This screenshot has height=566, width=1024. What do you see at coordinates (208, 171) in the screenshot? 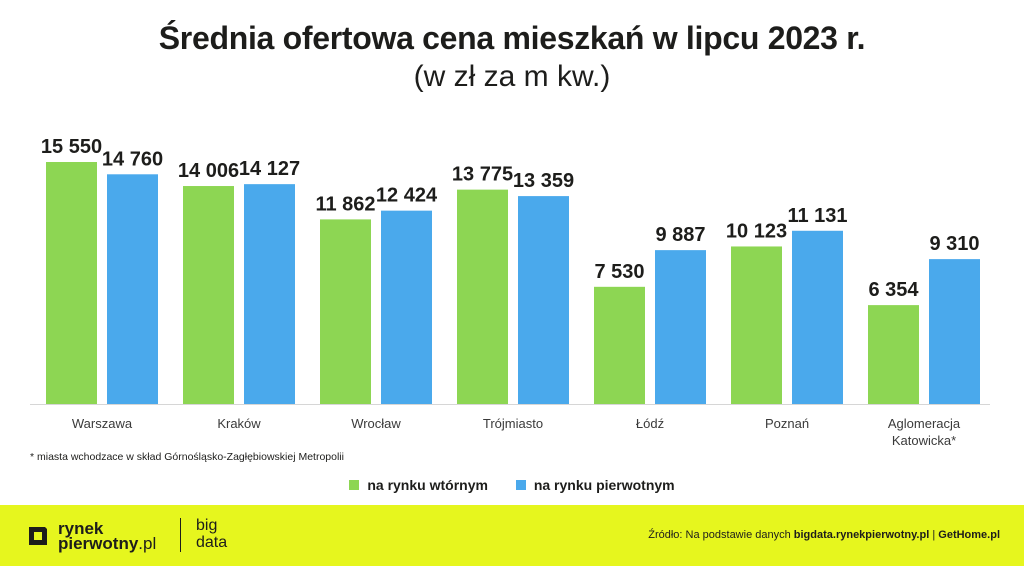
I see `data-label-secondary-1: 14 006` at bounding box center [208, 171].